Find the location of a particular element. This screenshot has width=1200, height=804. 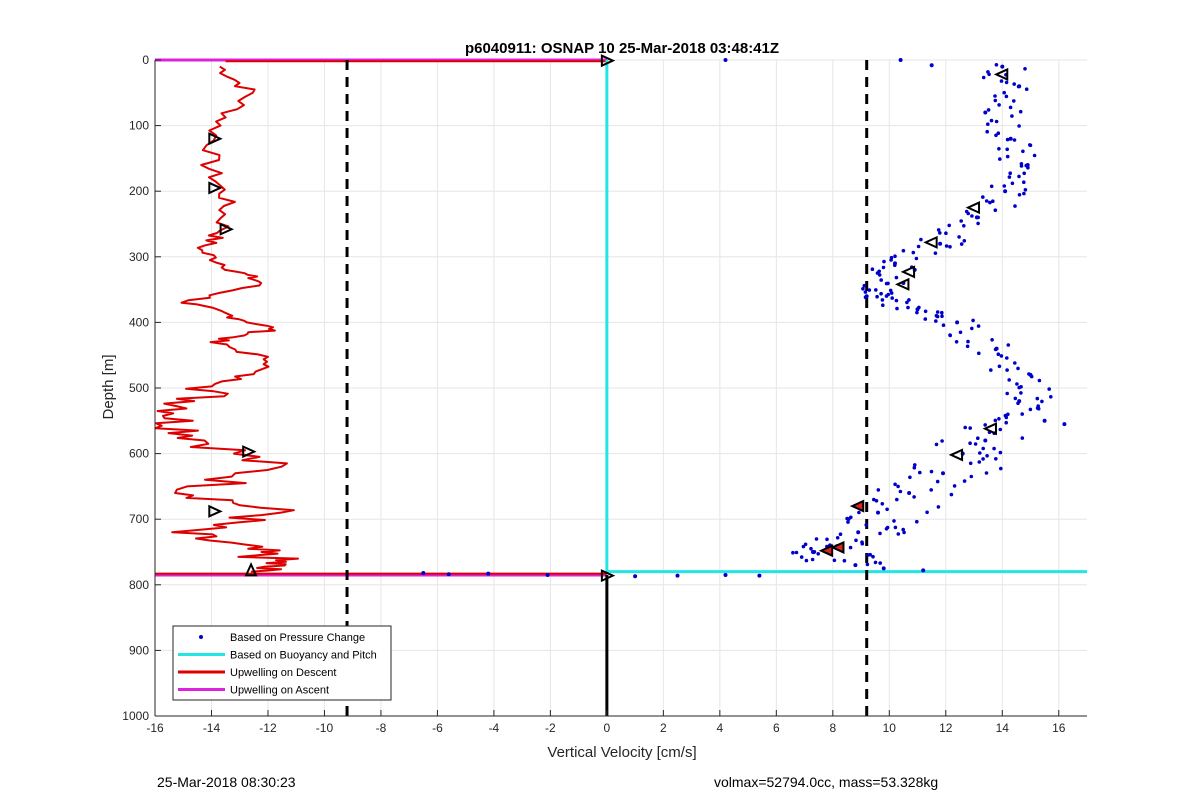

x-tick-label: -16 is located at coordinates (155, 728).